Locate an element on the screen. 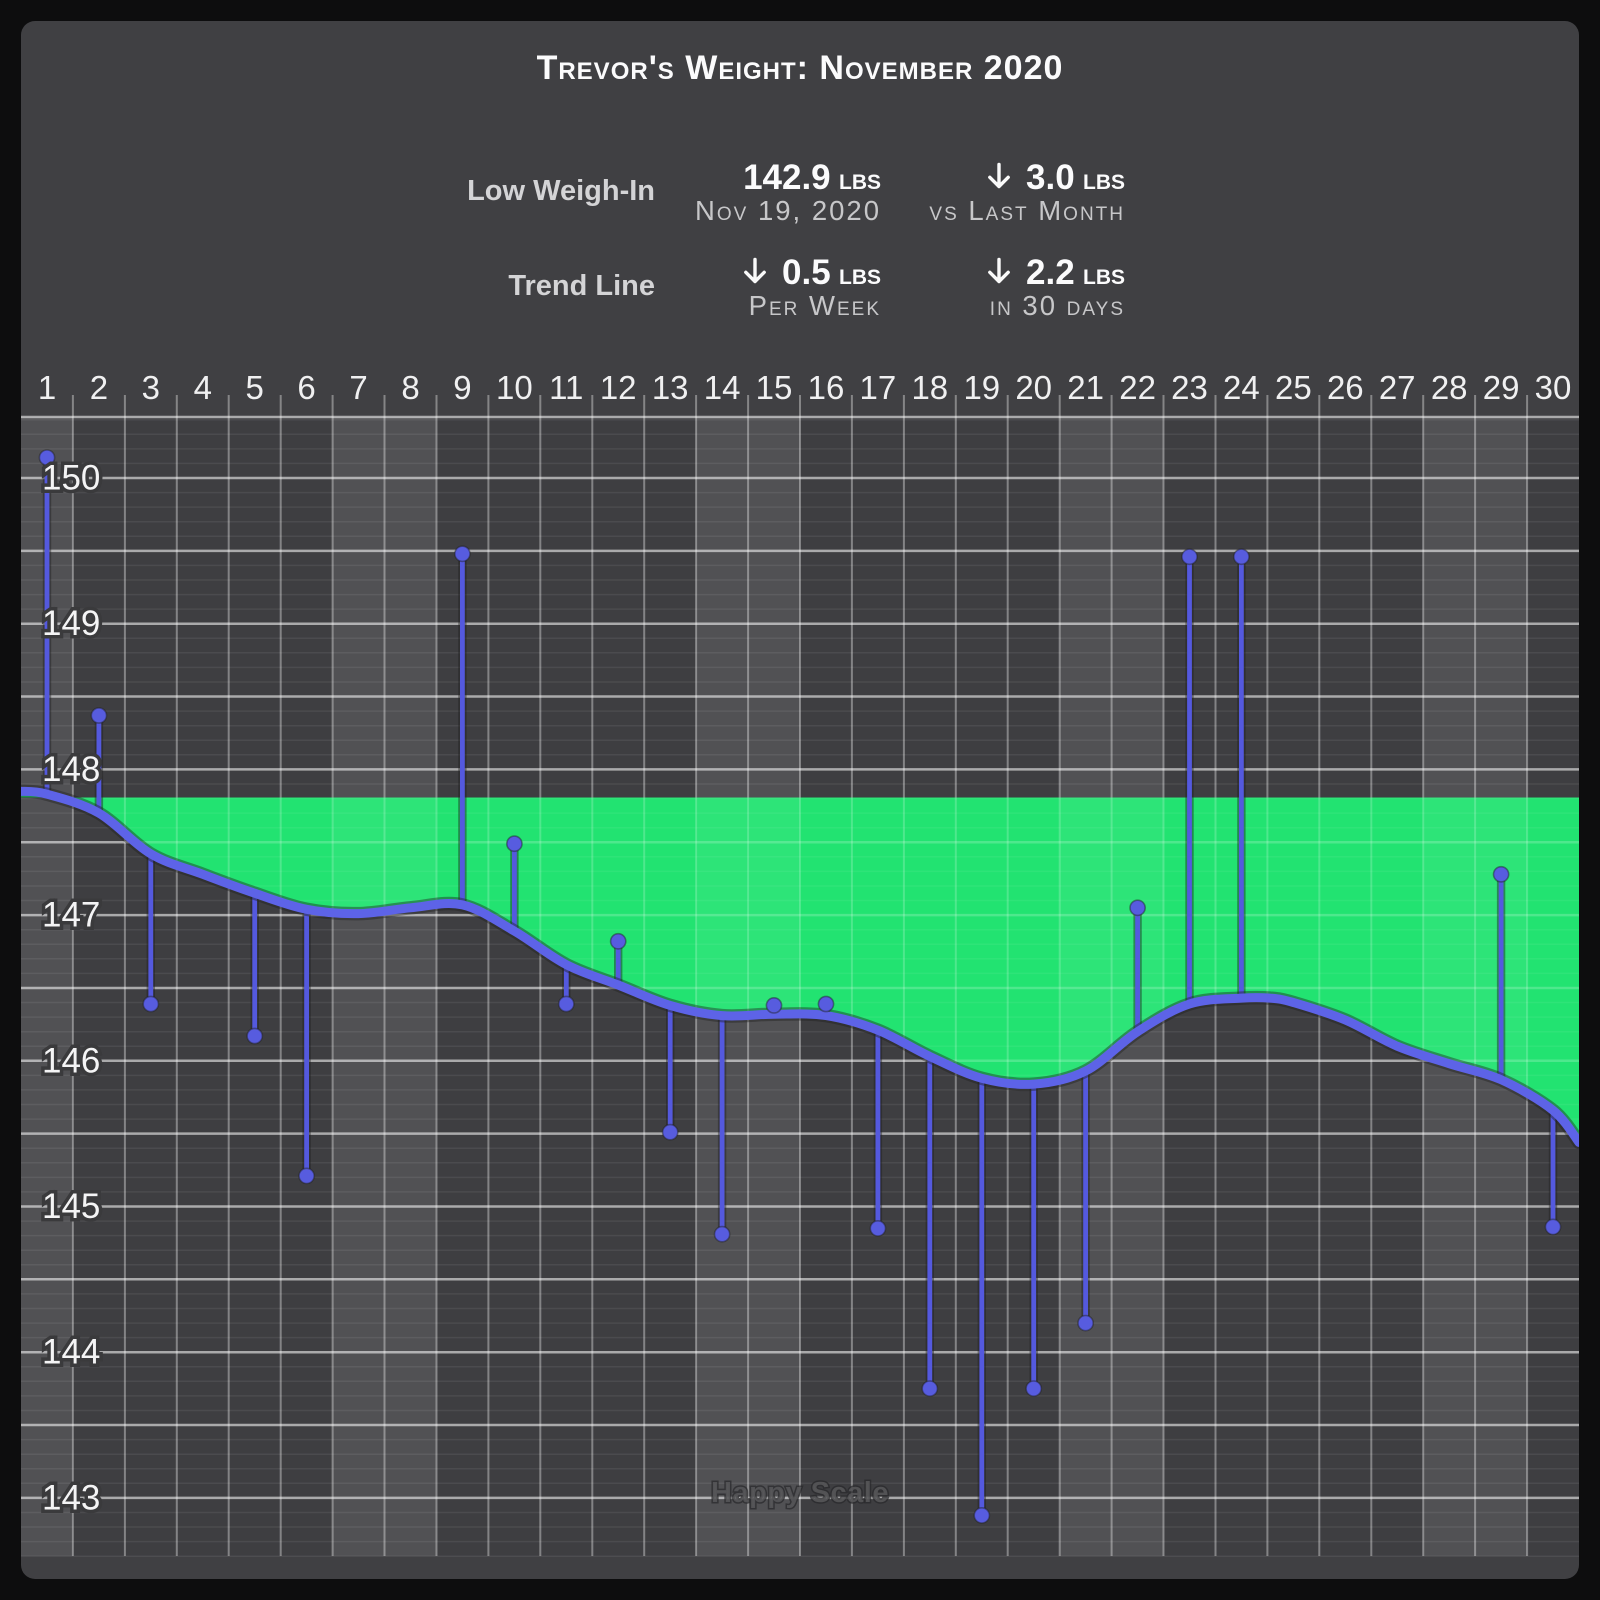 This screenshot has height=1600, width=1600. svg-text: 26 is located at coordinates (1345, 387).